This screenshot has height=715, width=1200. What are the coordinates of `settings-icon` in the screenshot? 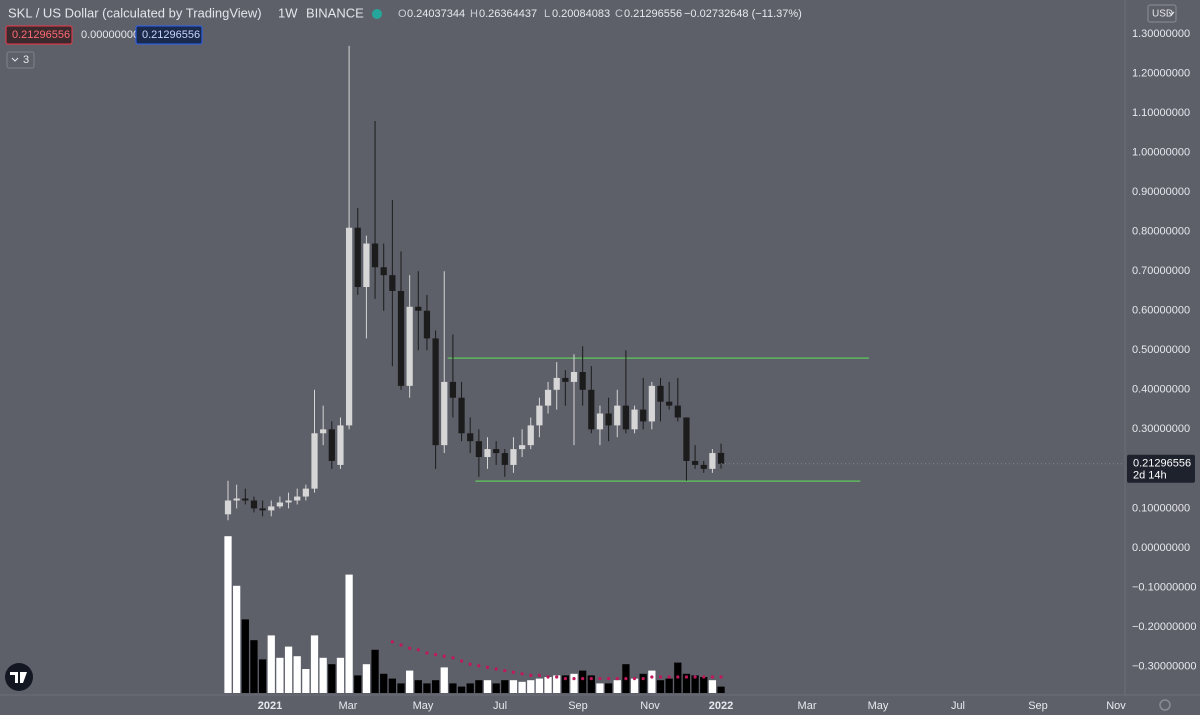 It's located at (1165, 705).